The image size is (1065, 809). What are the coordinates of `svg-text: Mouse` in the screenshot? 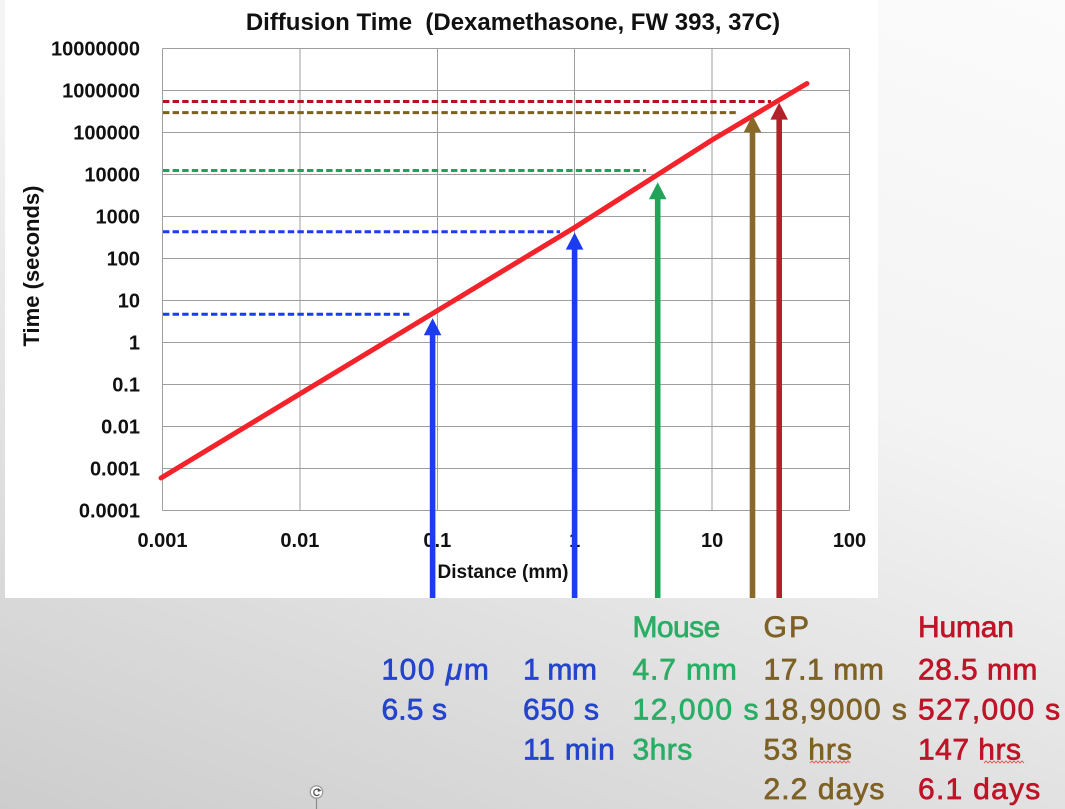 It's located at (676, 627).